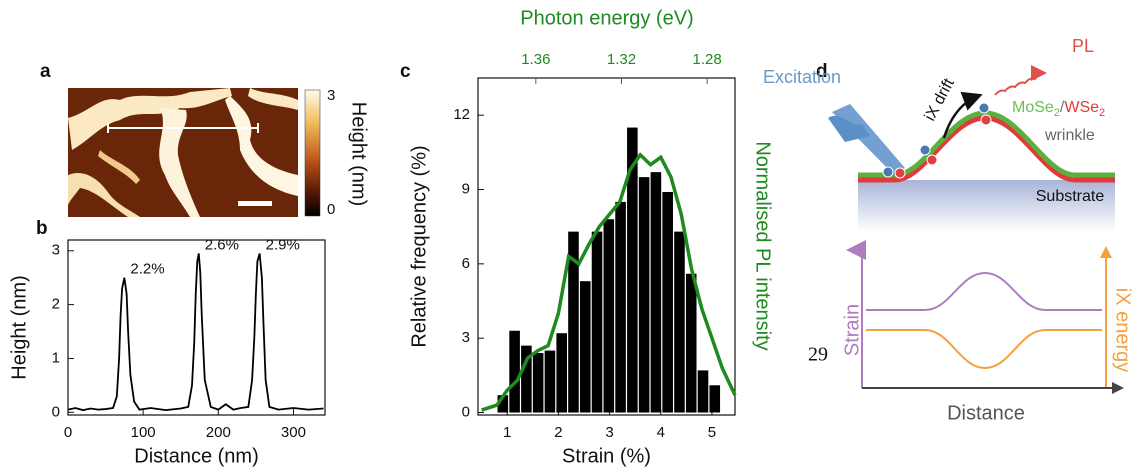 This screenshot has height=472, width=1140. What do you see at coordinates (606, 456) in the screenshot?
I see `x-axis-title: Strain (%)` at bounding box center [606, 456].